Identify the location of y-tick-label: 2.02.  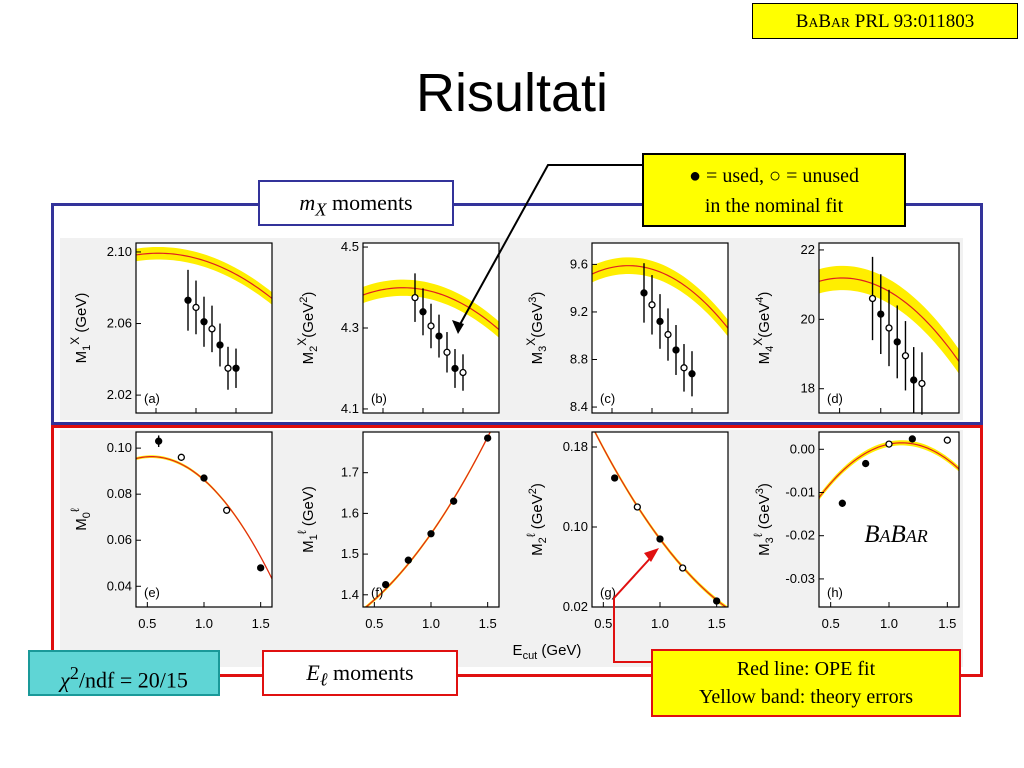
(119, 394).